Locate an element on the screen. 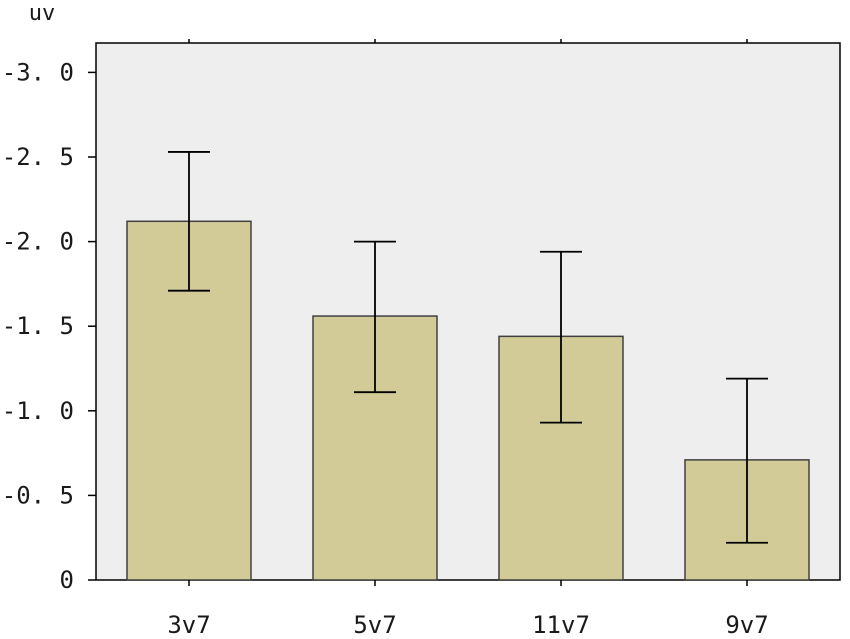 Image resolution: width=850 pixels, height=639 pixels. x-category-label: 11v7 is located at coordinates (561, 625).